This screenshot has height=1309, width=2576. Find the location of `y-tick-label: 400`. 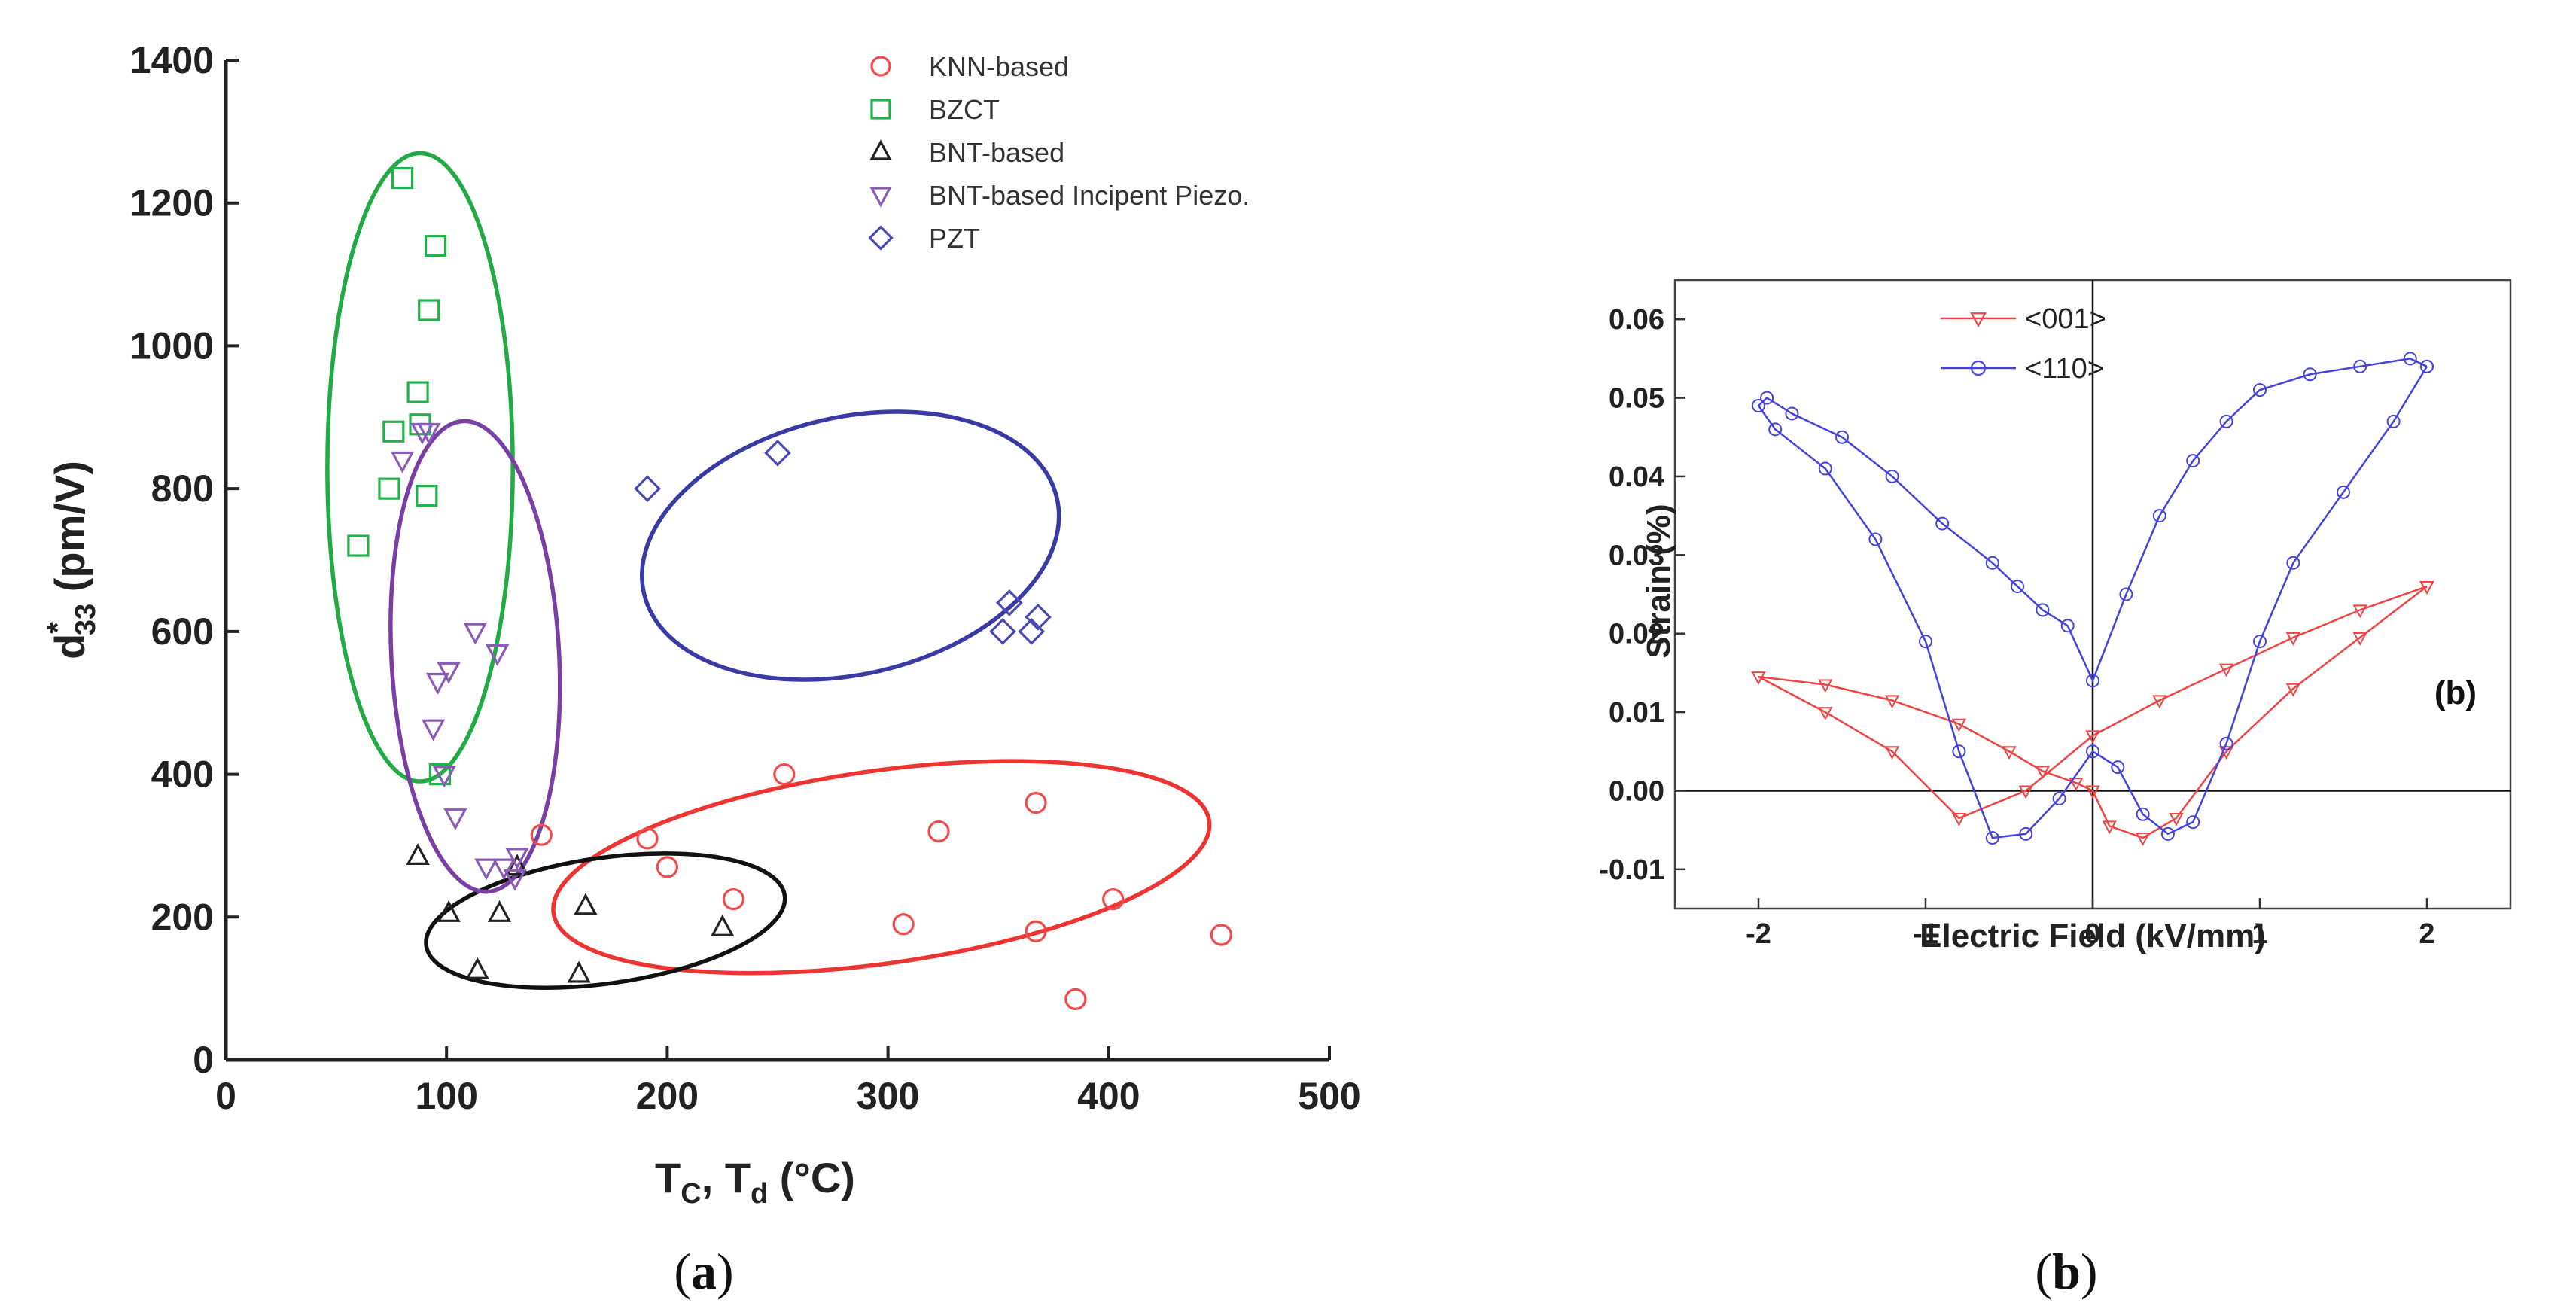

y-tick-label: 400 is located at coordinates (183, 774).